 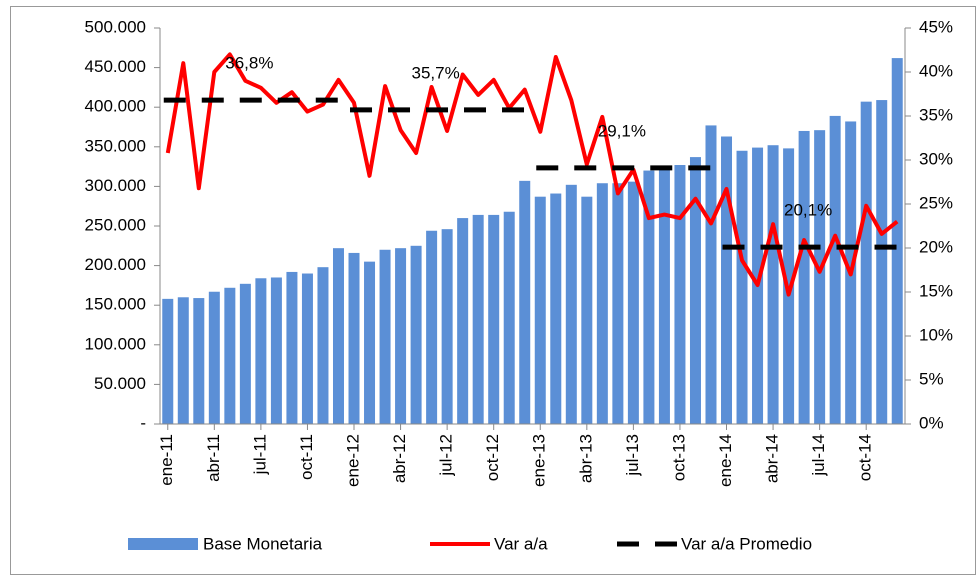 I want to click on y-tick-label: 250.000, so click(x=115, y=224).